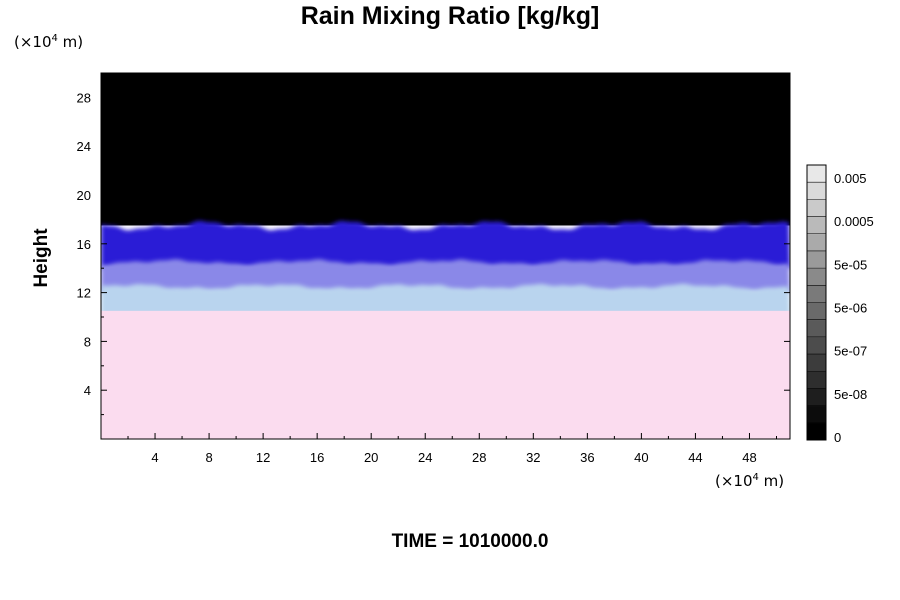 The height and width of the screenshot is (600, 900). I want to click on colorbar: 0.005 0.0005 5e-05 5e-06 5e-07 5e-08 0, so click(840, 304).